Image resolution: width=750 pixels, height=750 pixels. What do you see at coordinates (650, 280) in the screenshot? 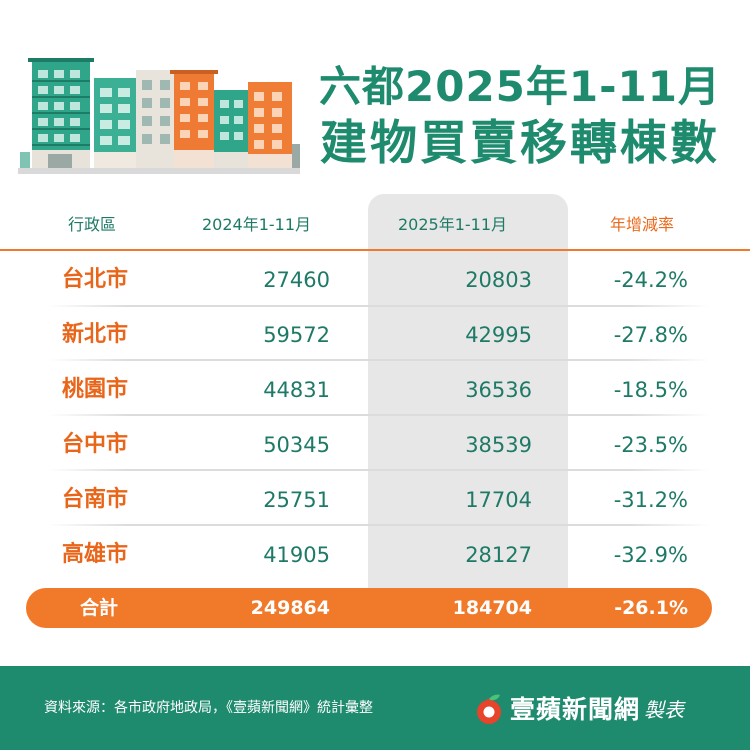
I see `row-rate: -24.2%` at bounding box center [650, 280].